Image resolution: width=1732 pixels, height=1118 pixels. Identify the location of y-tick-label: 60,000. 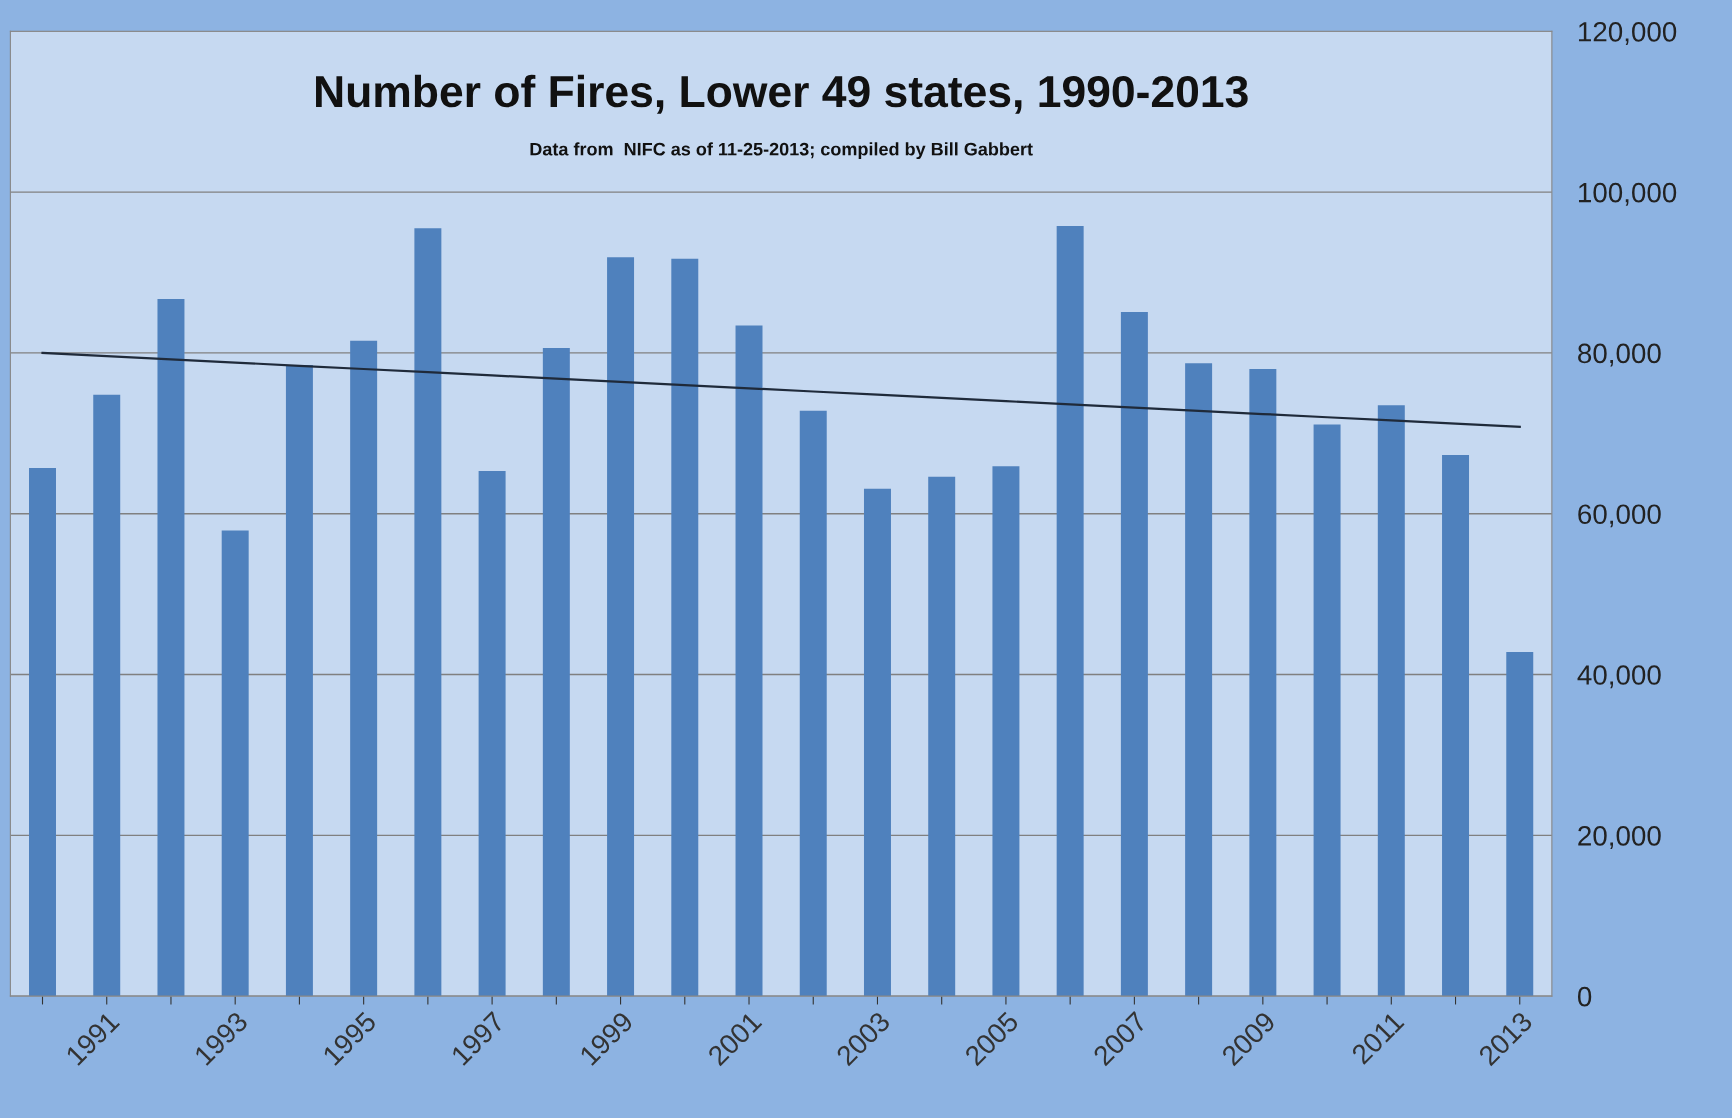
(1619, 516).